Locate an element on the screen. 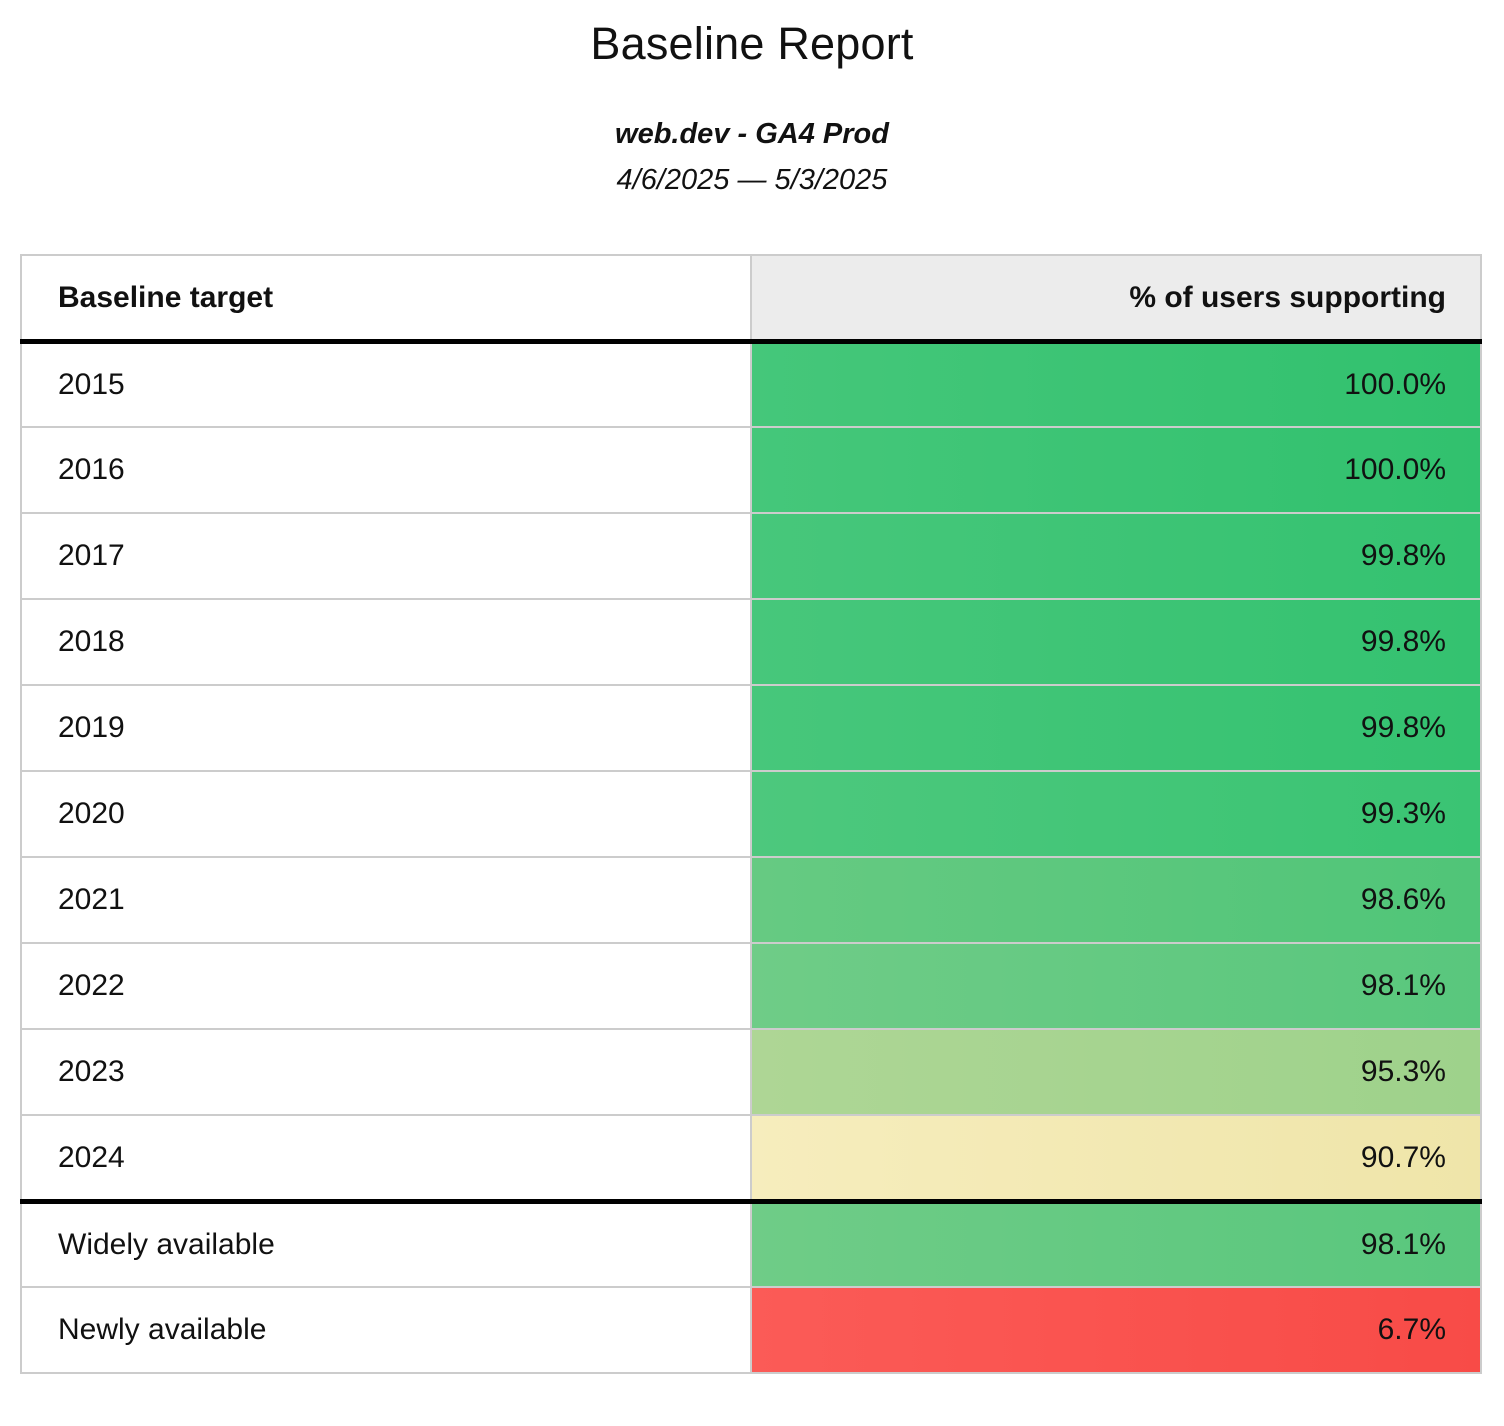 The image size is (1504, 1426). table-row: Widely available 98.1% is located at coordinates (751, 1243).